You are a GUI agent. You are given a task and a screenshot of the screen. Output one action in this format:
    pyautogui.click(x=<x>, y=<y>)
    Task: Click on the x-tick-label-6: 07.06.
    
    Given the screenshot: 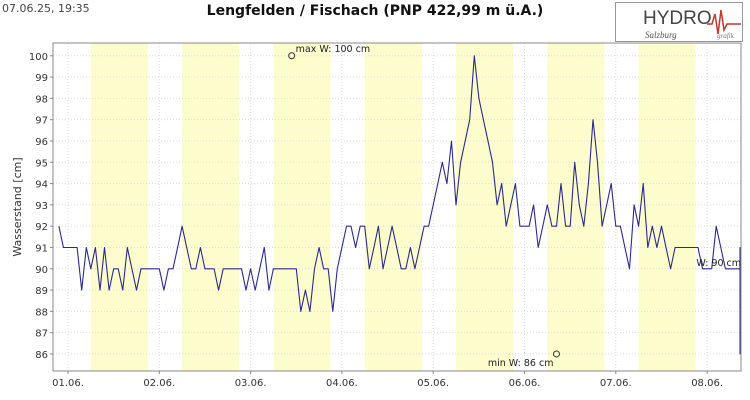 What is the action you would take?
    pyautogui.click(x=616, y=383)
    